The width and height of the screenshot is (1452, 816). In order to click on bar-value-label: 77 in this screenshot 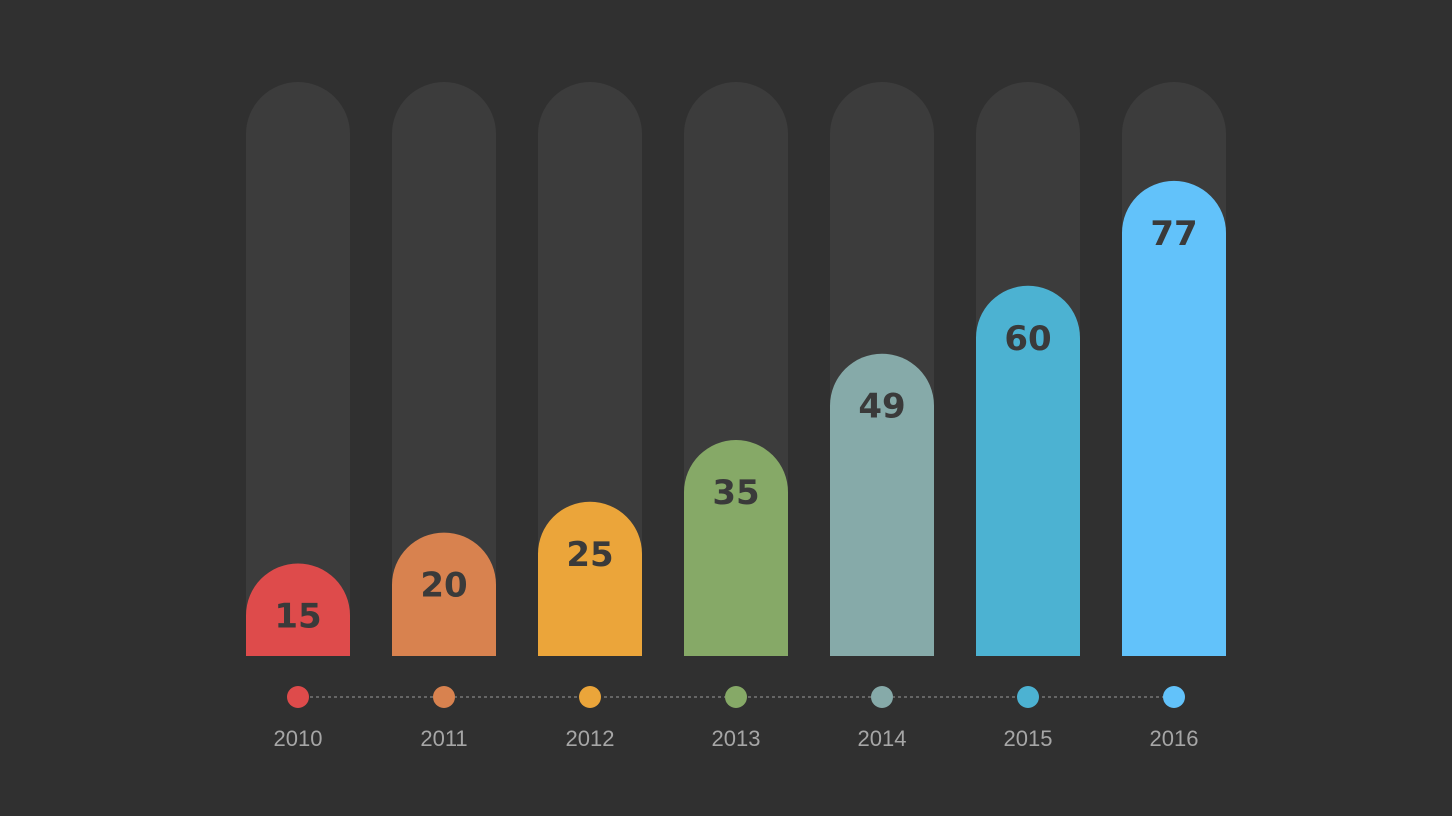, I will do `click(1173, 234)`.